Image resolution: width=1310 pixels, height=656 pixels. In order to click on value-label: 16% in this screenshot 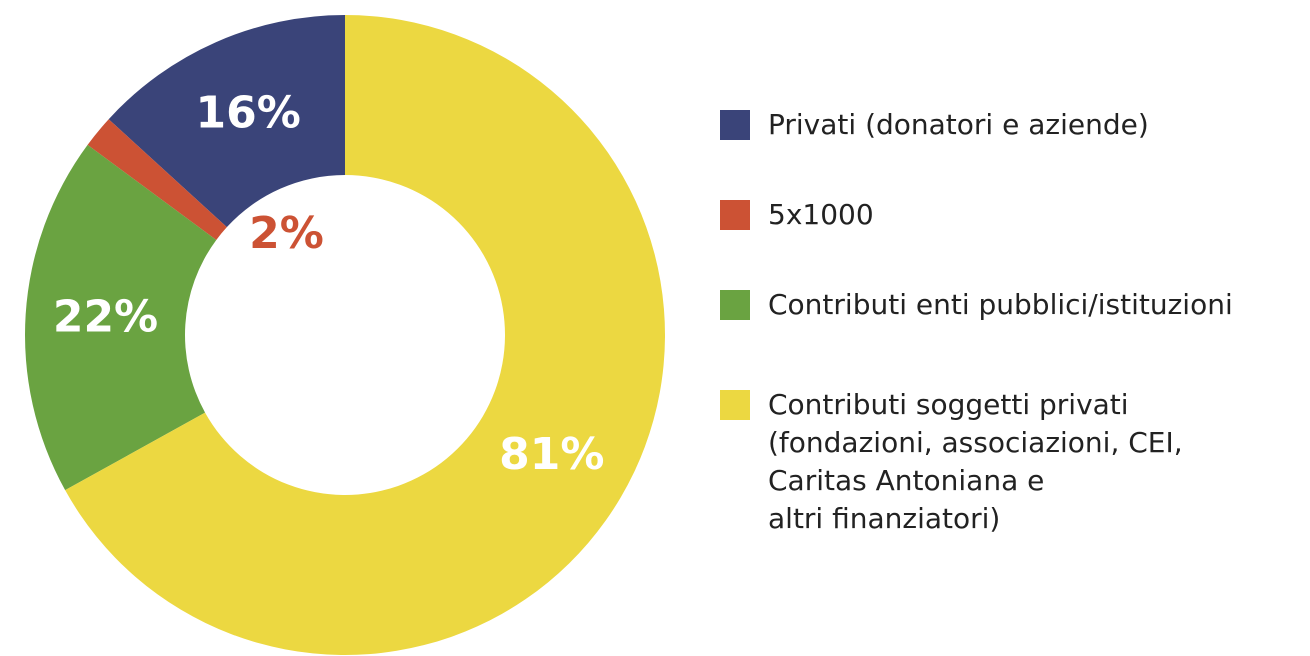, I will do `click(247, 112)`.